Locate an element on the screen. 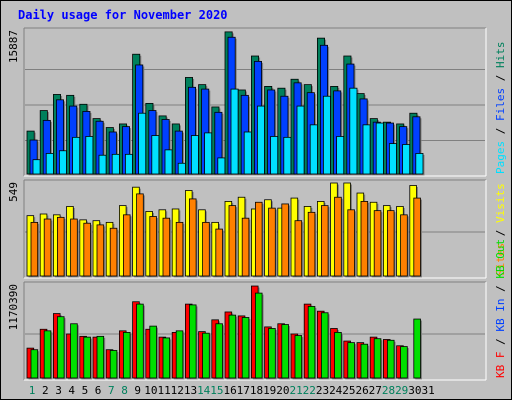  legend-part: KB F is located at coordinates (500, 365).